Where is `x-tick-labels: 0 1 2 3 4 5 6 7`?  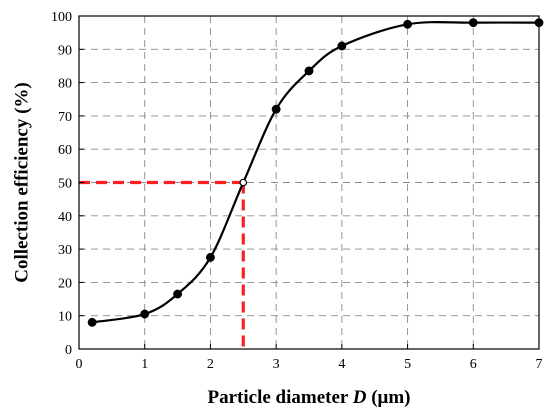
x-tick-labels: 0 1 2 3 4 5 6 7 is located at coordinates (309, 358).